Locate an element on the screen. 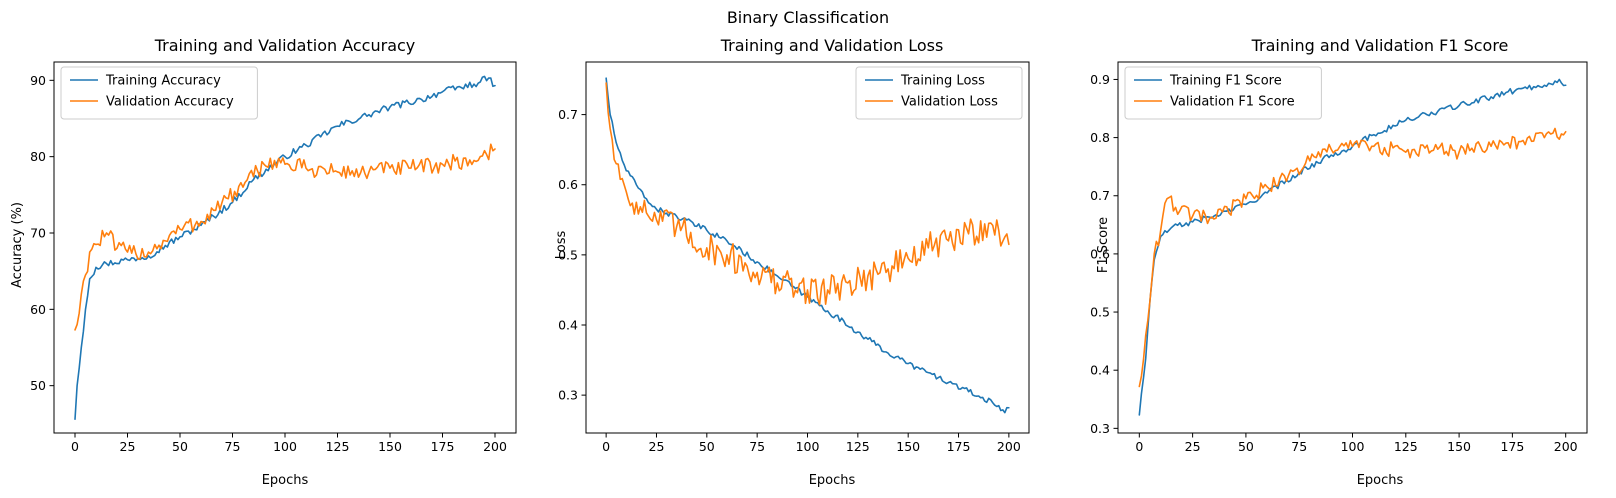 The width and height of the screenshot is (1616, 498). legend: Training Accuracy Validation Accuracy is located at coordinates (159, 93).